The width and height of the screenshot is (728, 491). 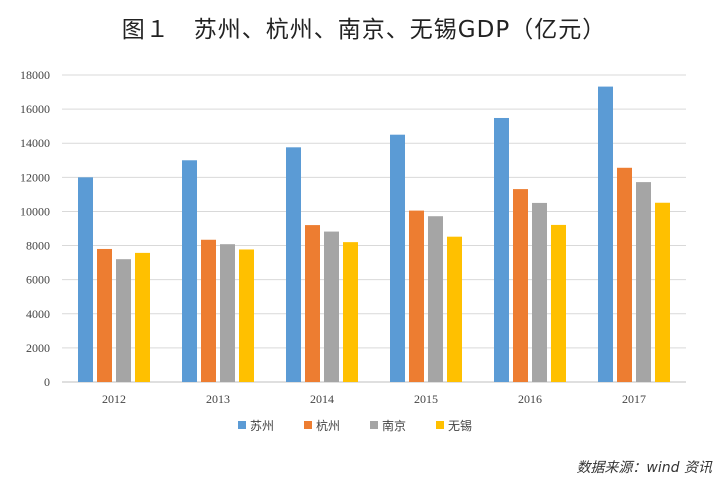 What do you see at coordinates (114, 399) in the screenshot?
I see `x-tick-label: 2012` at bounding box center [114, 399].